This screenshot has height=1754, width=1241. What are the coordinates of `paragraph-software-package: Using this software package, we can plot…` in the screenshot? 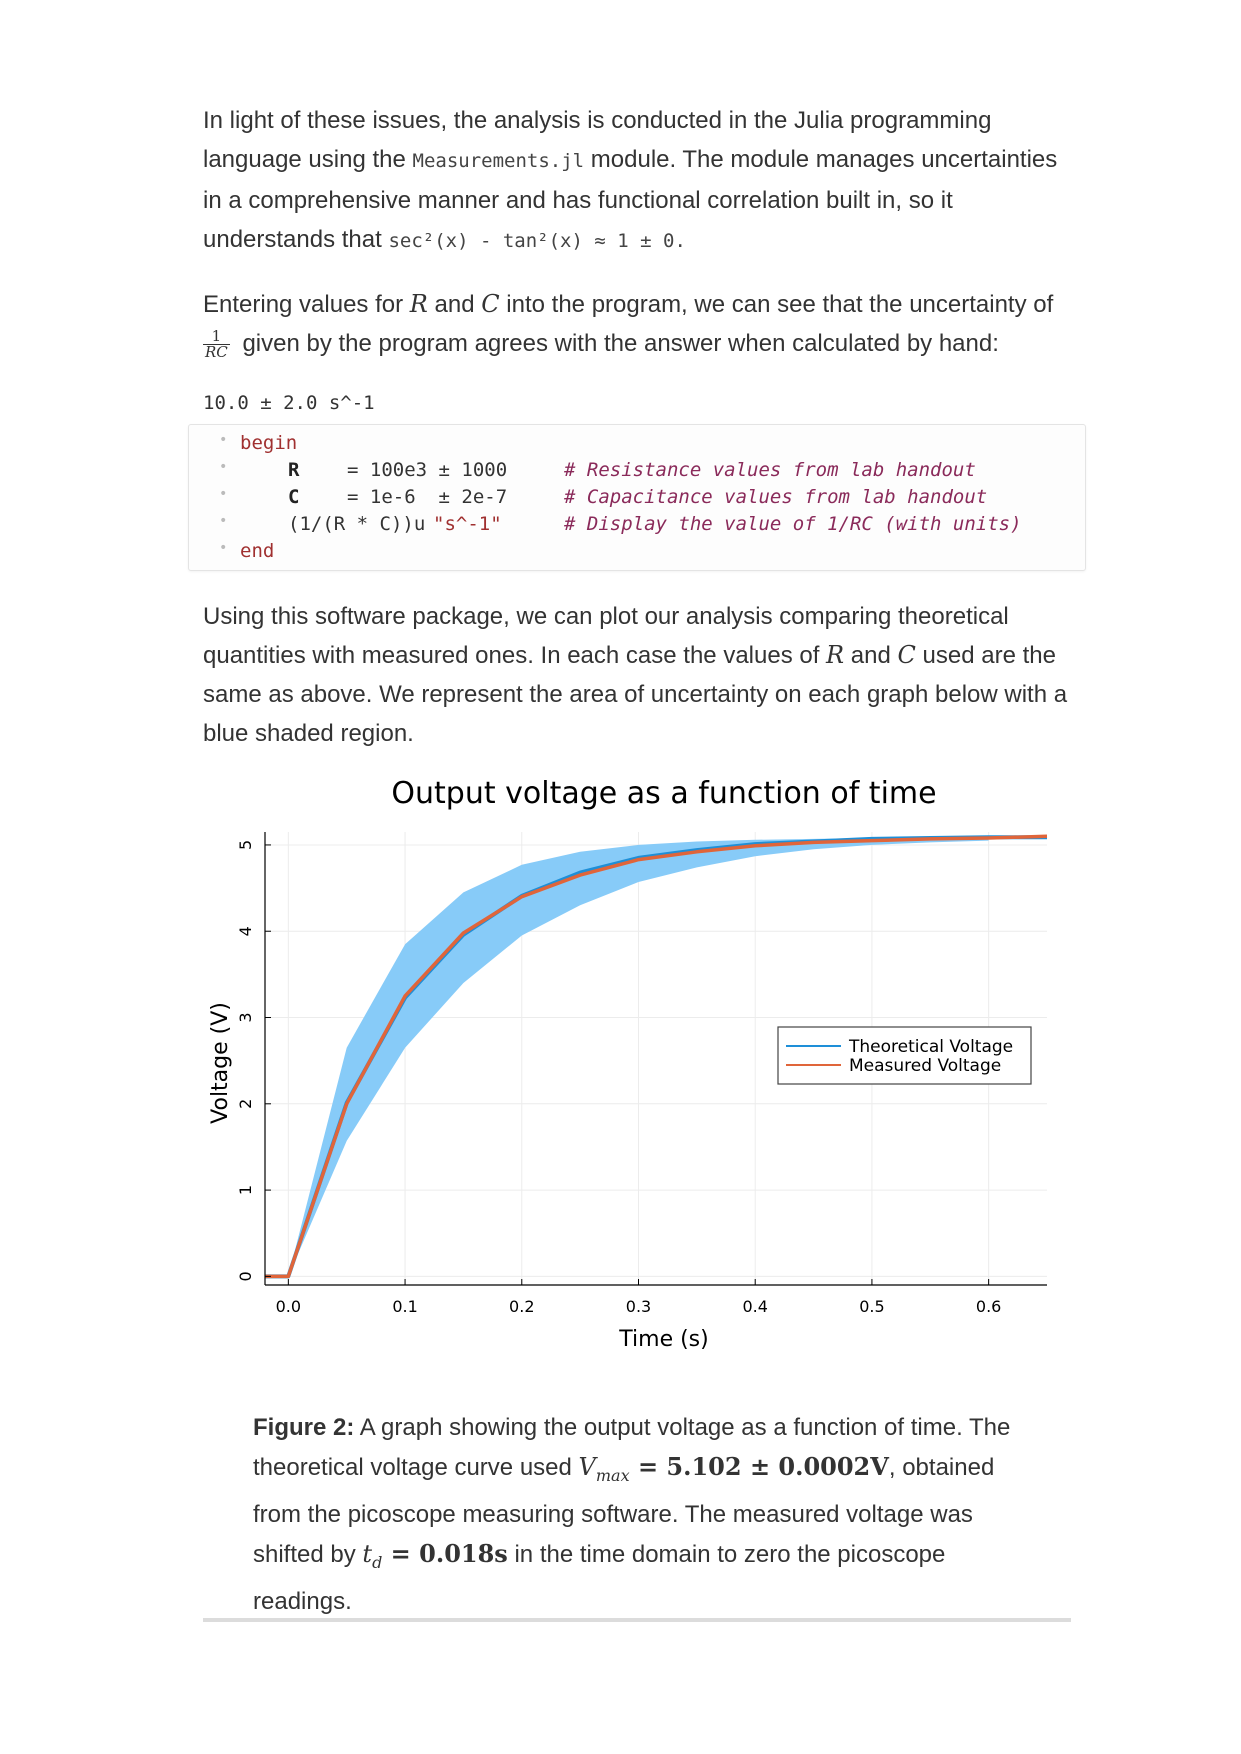 It's located at (635, 675).